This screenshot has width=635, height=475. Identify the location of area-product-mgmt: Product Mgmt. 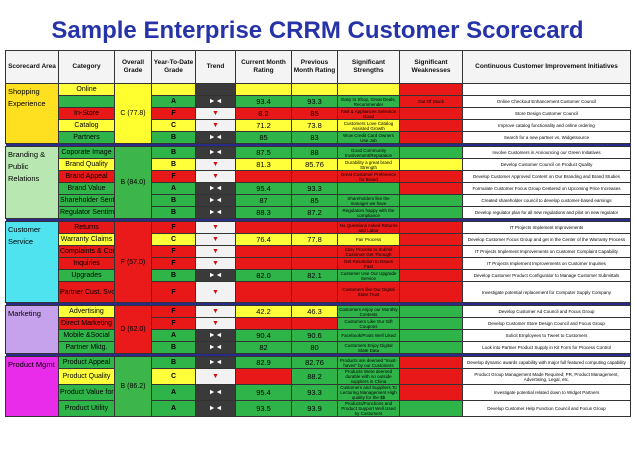
(32, 386).